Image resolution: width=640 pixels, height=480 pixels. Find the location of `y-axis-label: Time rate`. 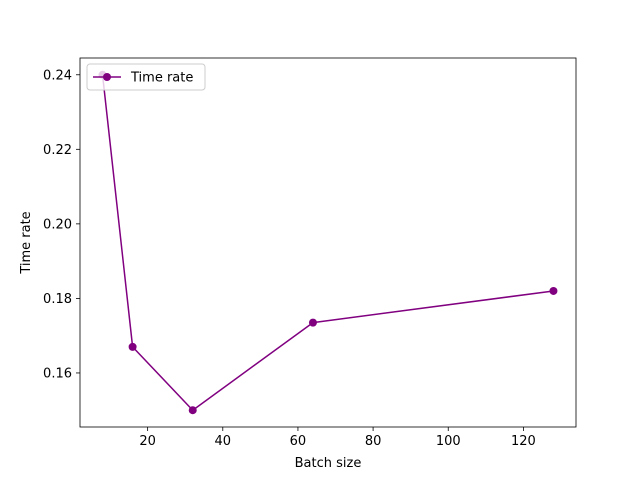

y-axis-label: Time rate is located at coordinates (26, 242).